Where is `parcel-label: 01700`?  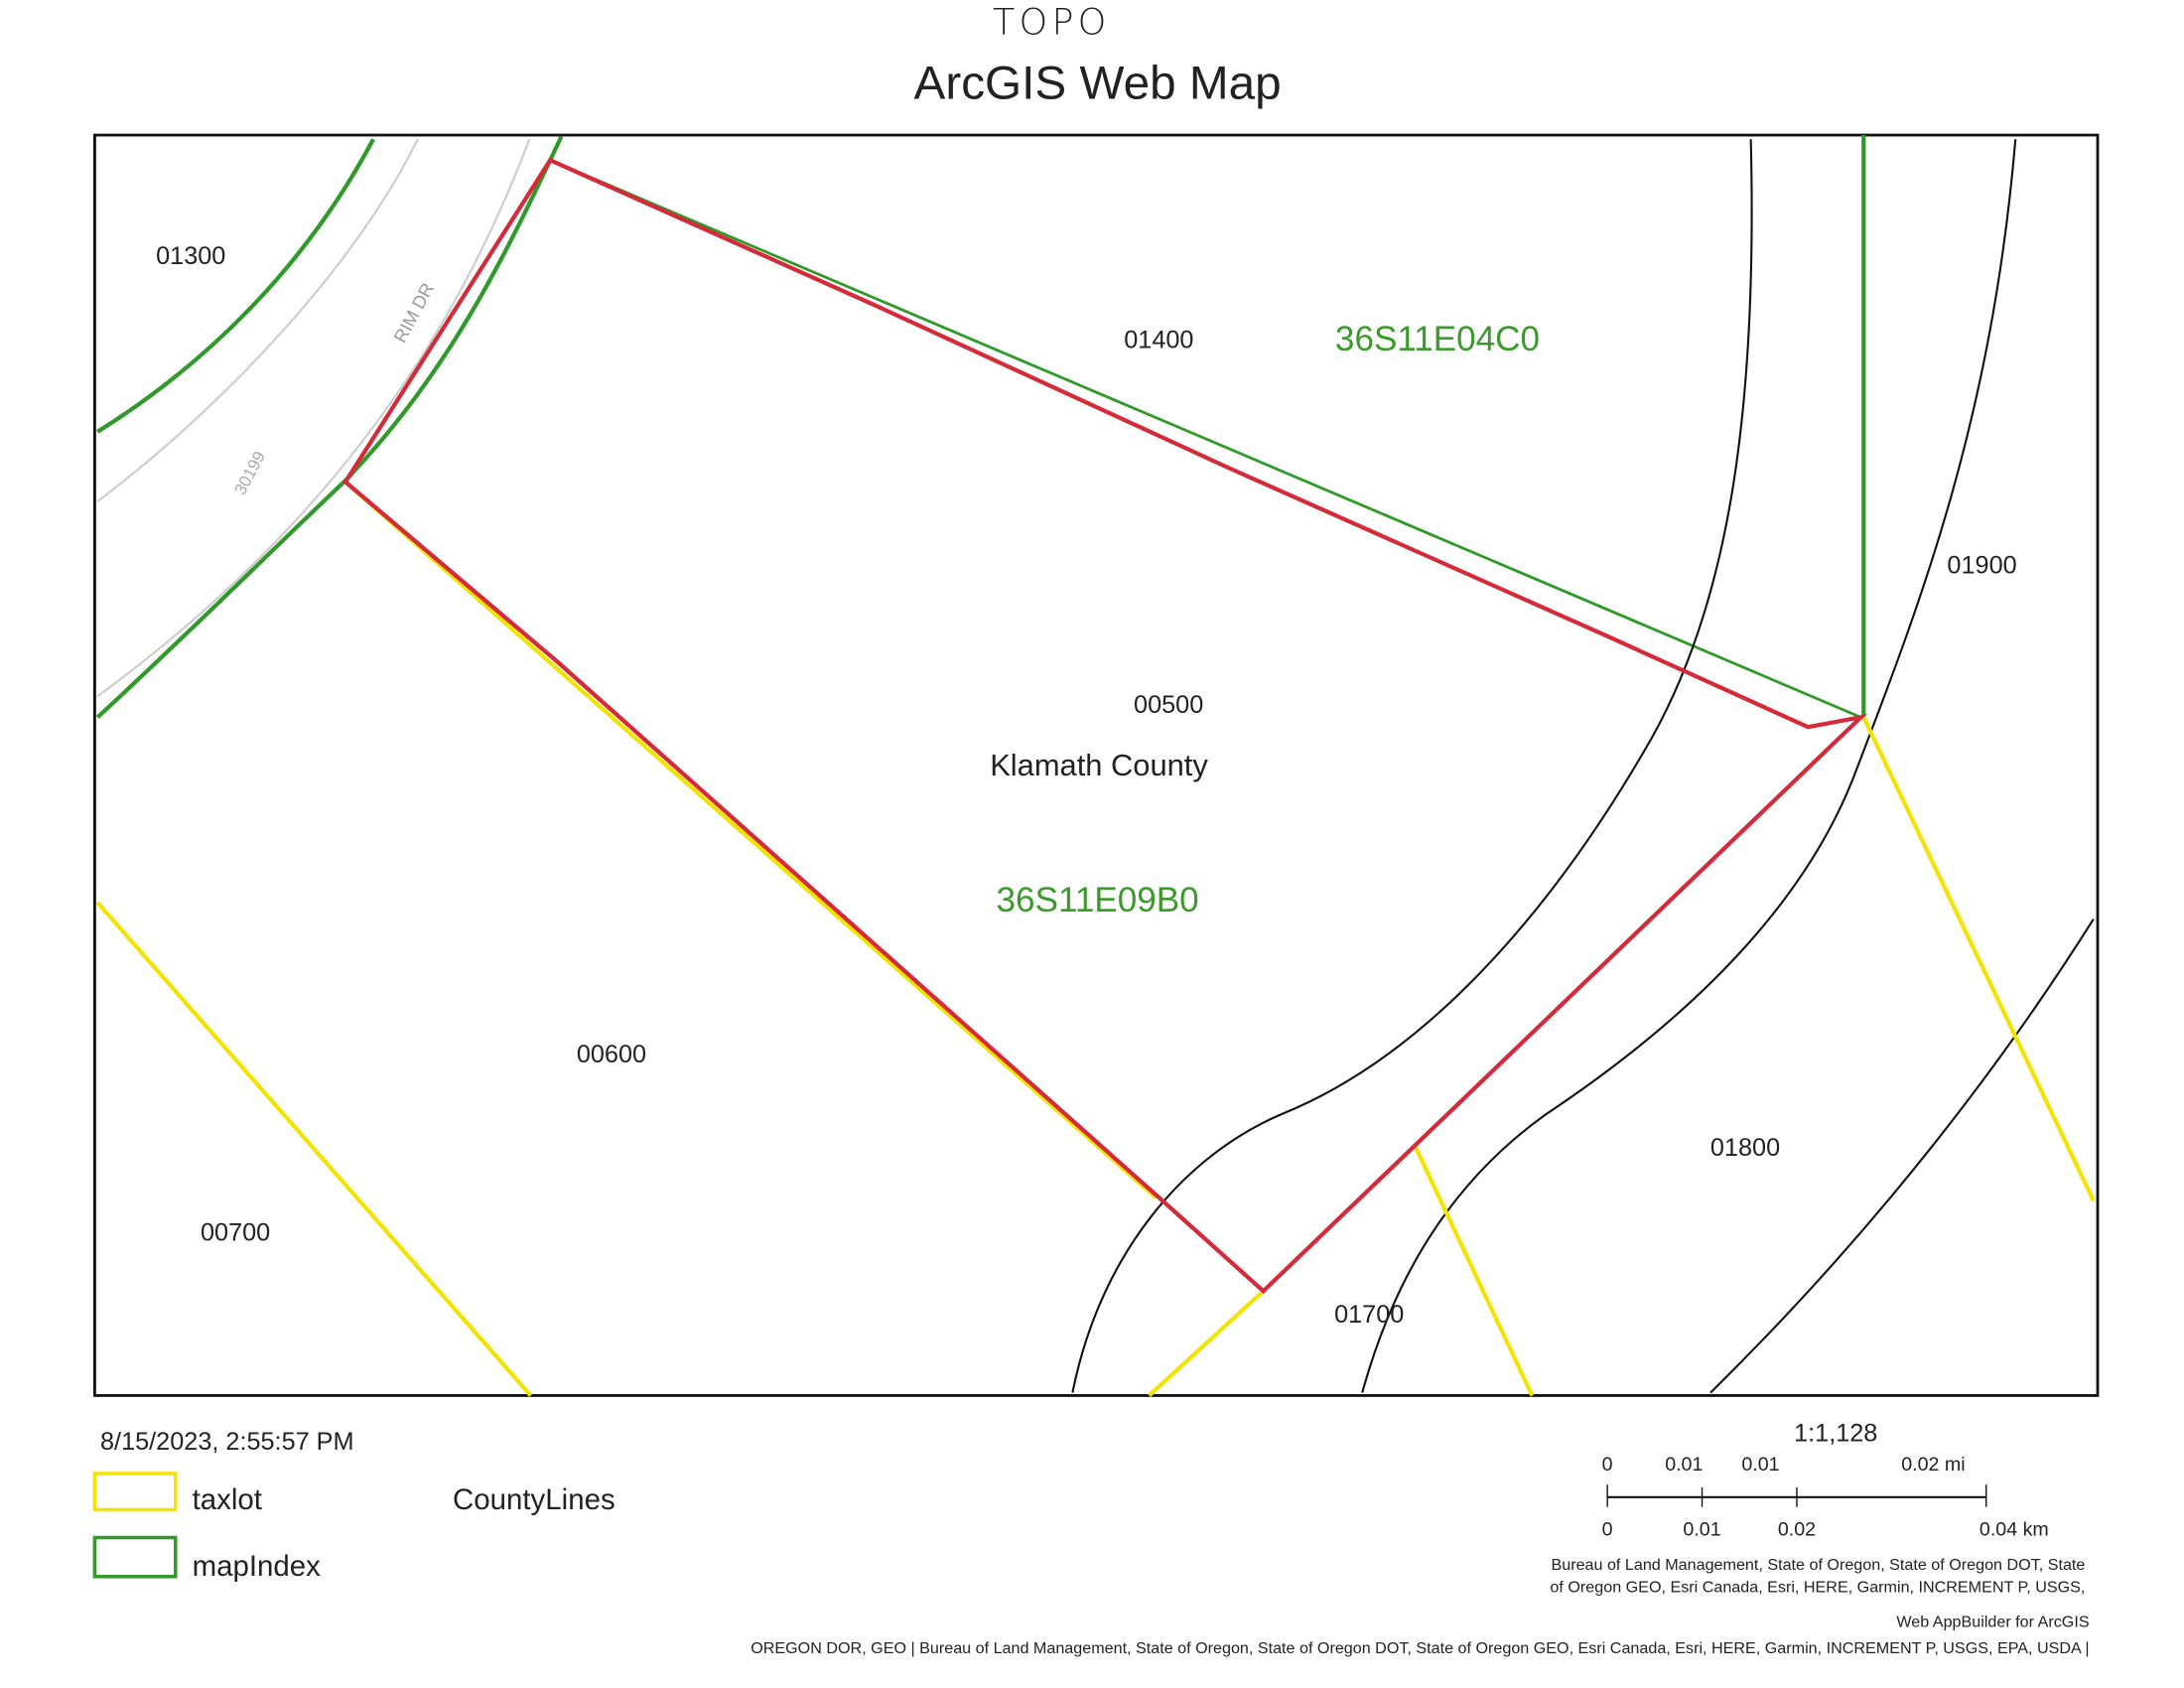 parcel-label: 01700 is located at coordinates (1369, 1315).